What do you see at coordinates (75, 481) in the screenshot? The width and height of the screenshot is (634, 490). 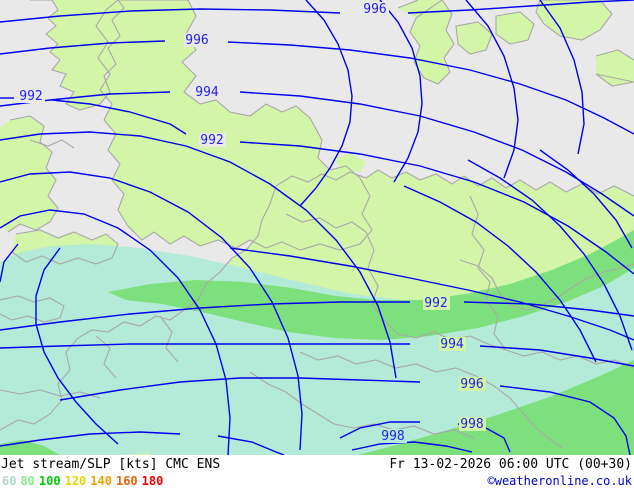 I see `legend-step-120: 120` at bounding box center [75, 481].